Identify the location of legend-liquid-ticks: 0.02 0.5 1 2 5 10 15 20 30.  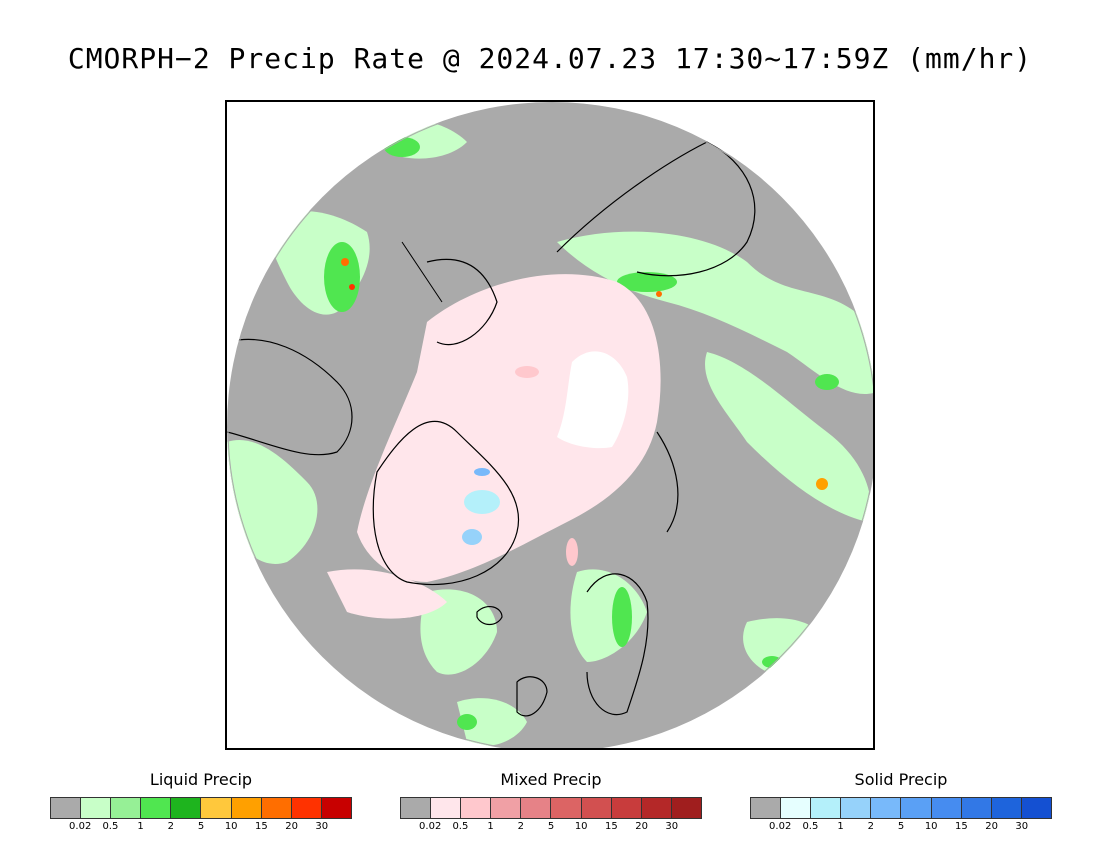
(201, 827).